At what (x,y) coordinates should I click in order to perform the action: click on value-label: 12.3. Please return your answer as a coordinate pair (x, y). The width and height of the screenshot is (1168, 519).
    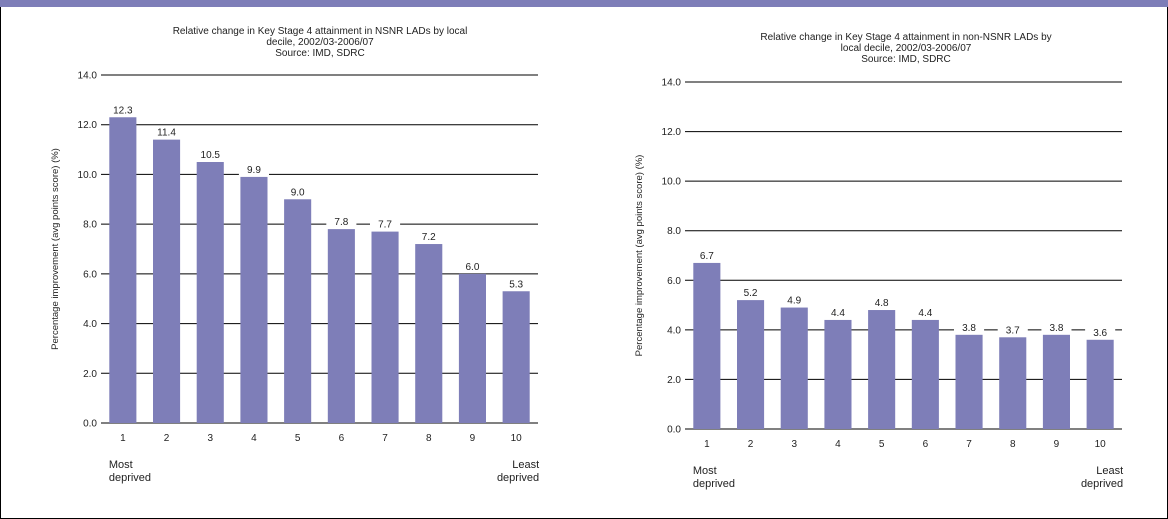
    Looking at the image, I should click on (123, 110).